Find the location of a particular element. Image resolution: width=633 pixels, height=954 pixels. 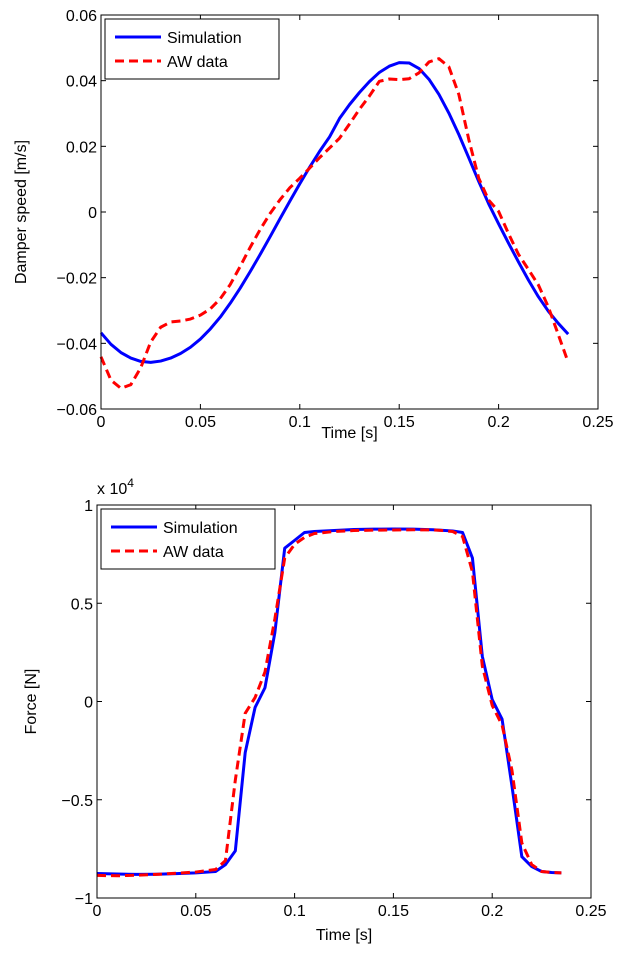

y-tick-label: 0.5 is located at coordinates (82, 604).